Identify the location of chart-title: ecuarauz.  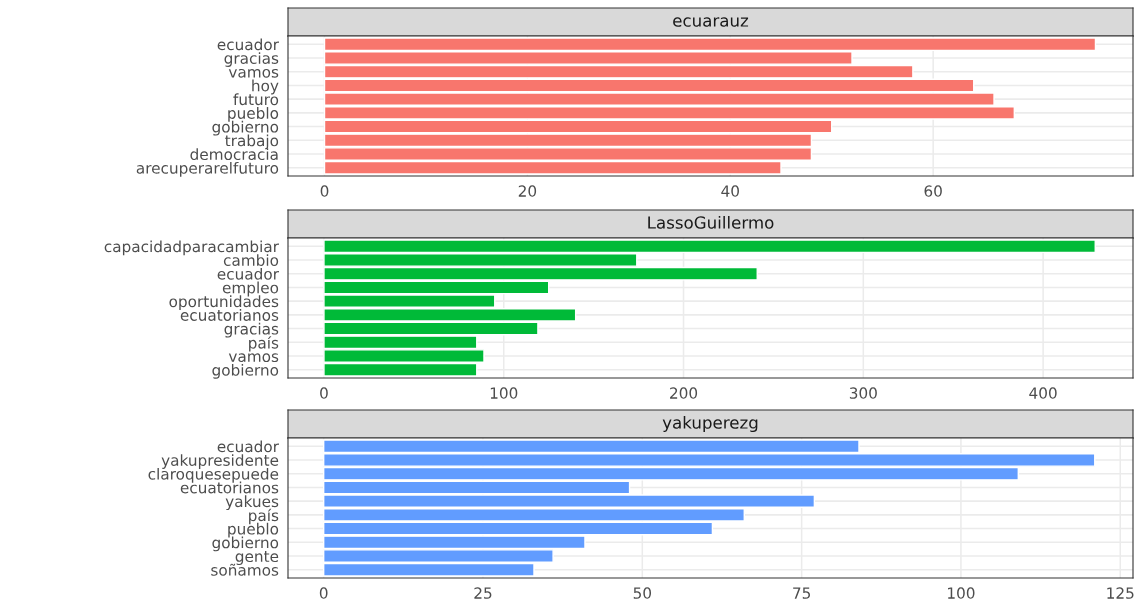
(711, 22).